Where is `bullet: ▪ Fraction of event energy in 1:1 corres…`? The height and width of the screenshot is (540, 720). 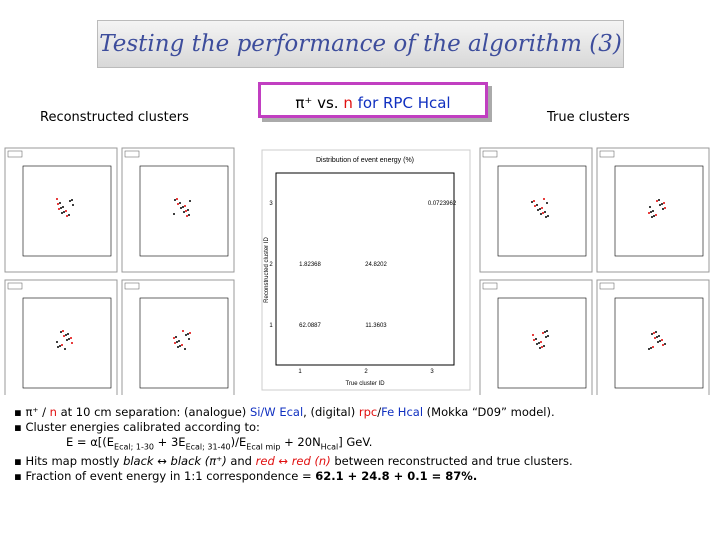 bullet: ▪ Fraction of event energy in 1:1 corres… is located at coordinates (246, 476).